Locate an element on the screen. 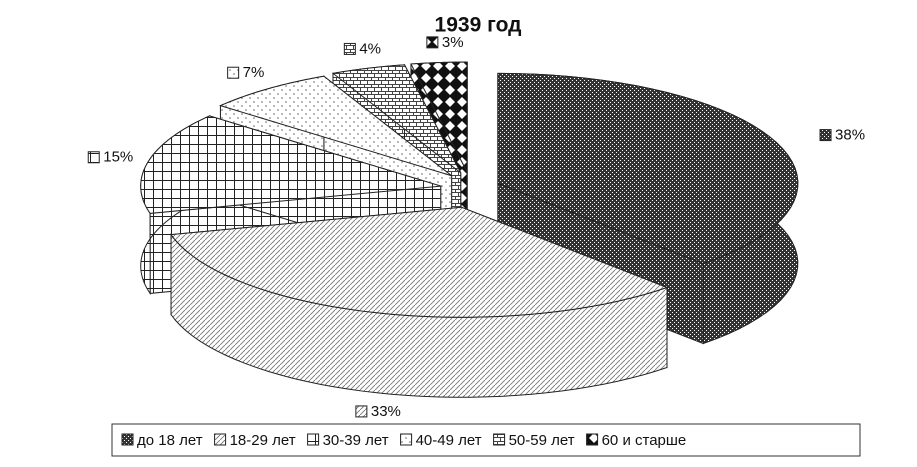 This screenshot has width=917, height=467. data-label: 4% is located at coordinates (370, 48).